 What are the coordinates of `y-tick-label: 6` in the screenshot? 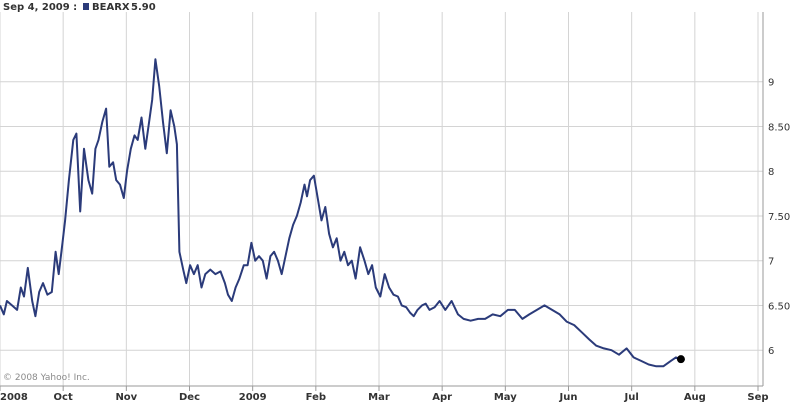 It's located at (771, 351).